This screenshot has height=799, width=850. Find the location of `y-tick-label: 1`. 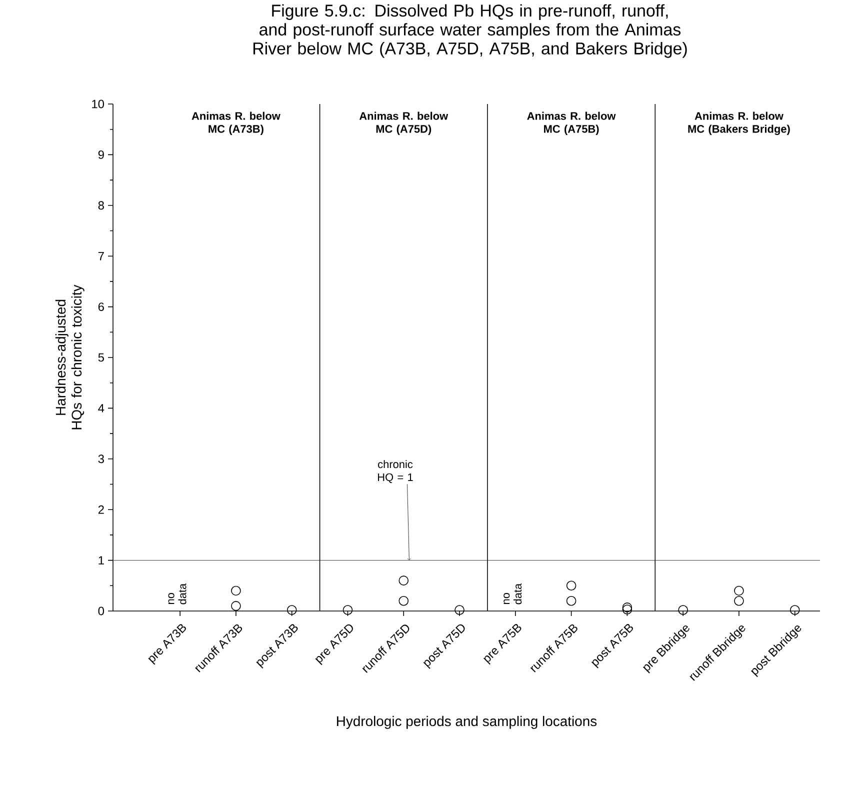

y-tick-label: 1 is located at coordinates (101, 560).